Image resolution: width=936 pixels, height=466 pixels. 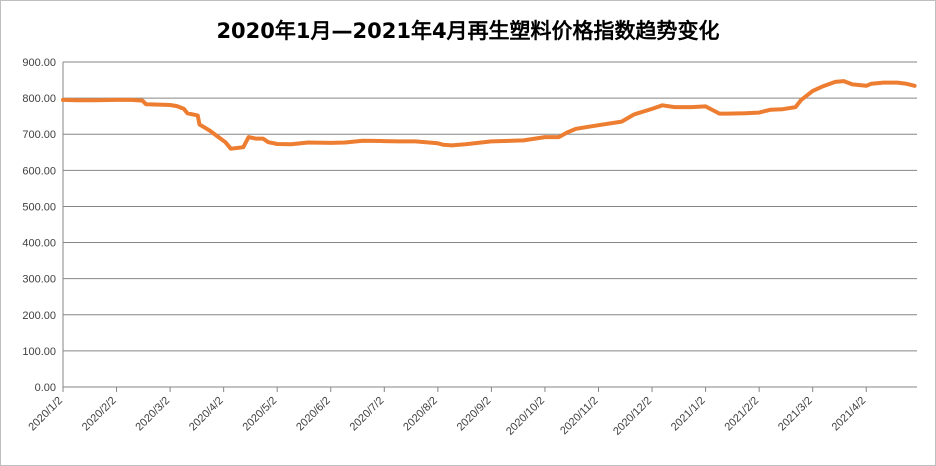 What do you see at coordinates (152, 414) in the screenshot?
I see `x-tick-label: 2020/3/2` at bounding box center [152, 414].